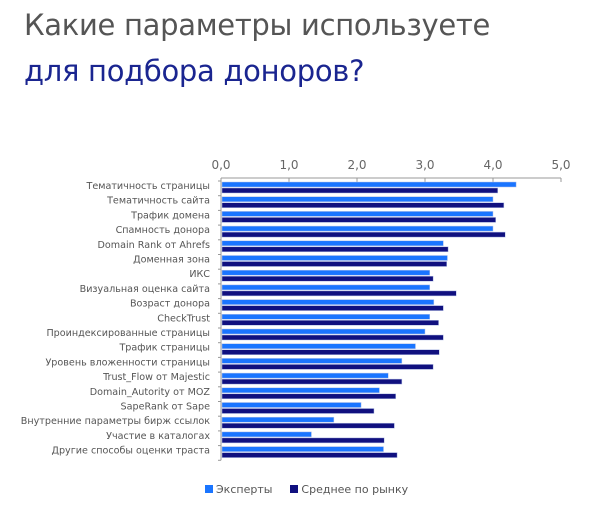  Describe the element at coordinates (163, 230) in the screenshot. I see `category-label: Спамность донора` at that location.